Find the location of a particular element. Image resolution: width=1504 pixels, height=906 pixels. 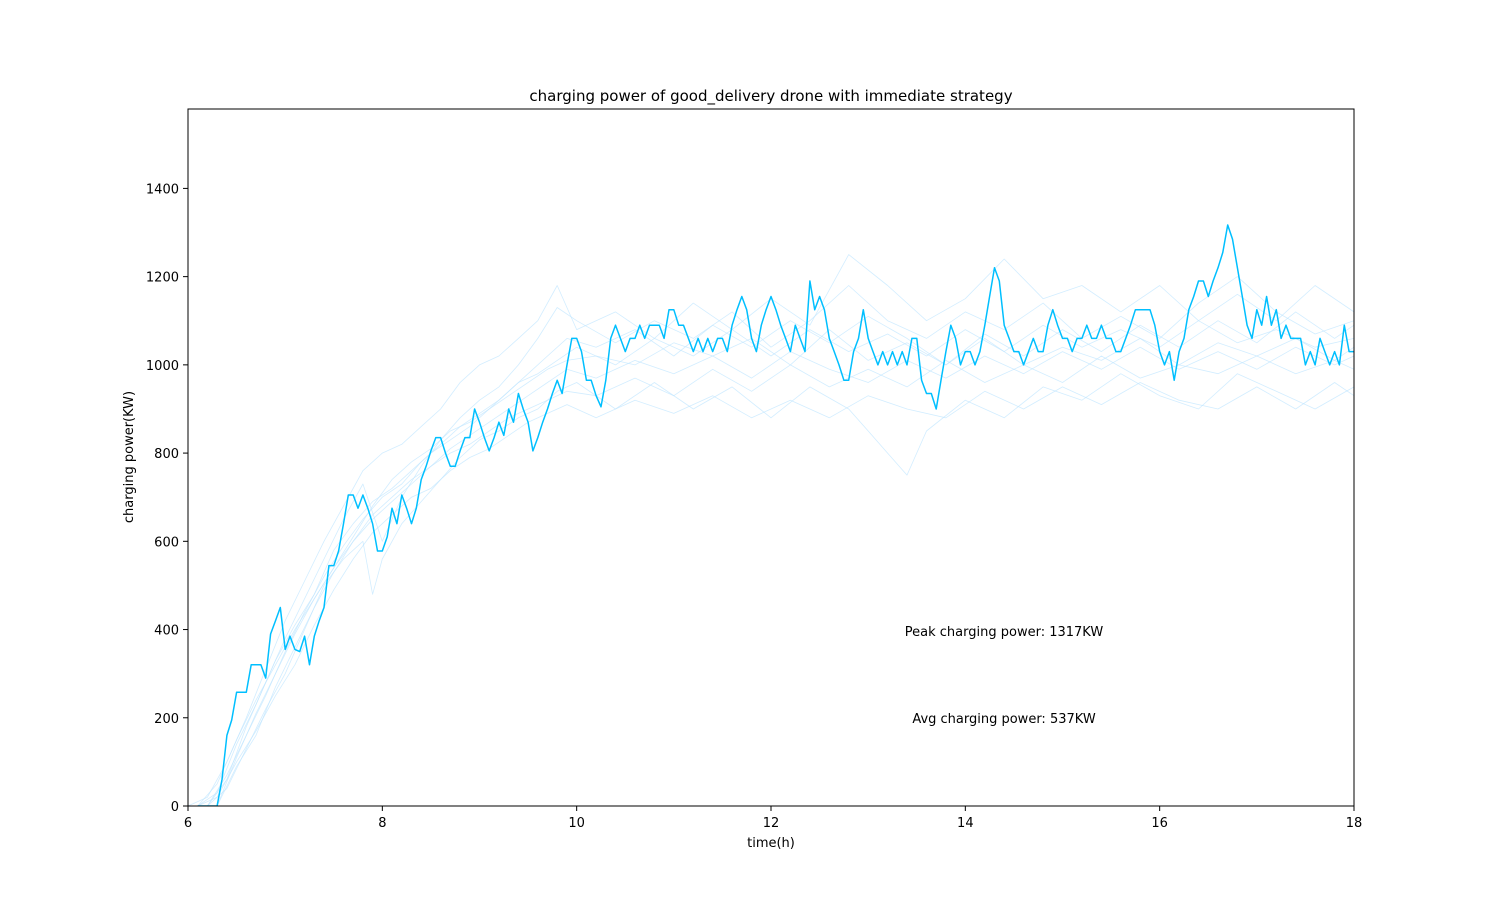

y-axis-ticks: 0 200 400 600 800 1000 1200 1400 is located at coordinates (167, 498).